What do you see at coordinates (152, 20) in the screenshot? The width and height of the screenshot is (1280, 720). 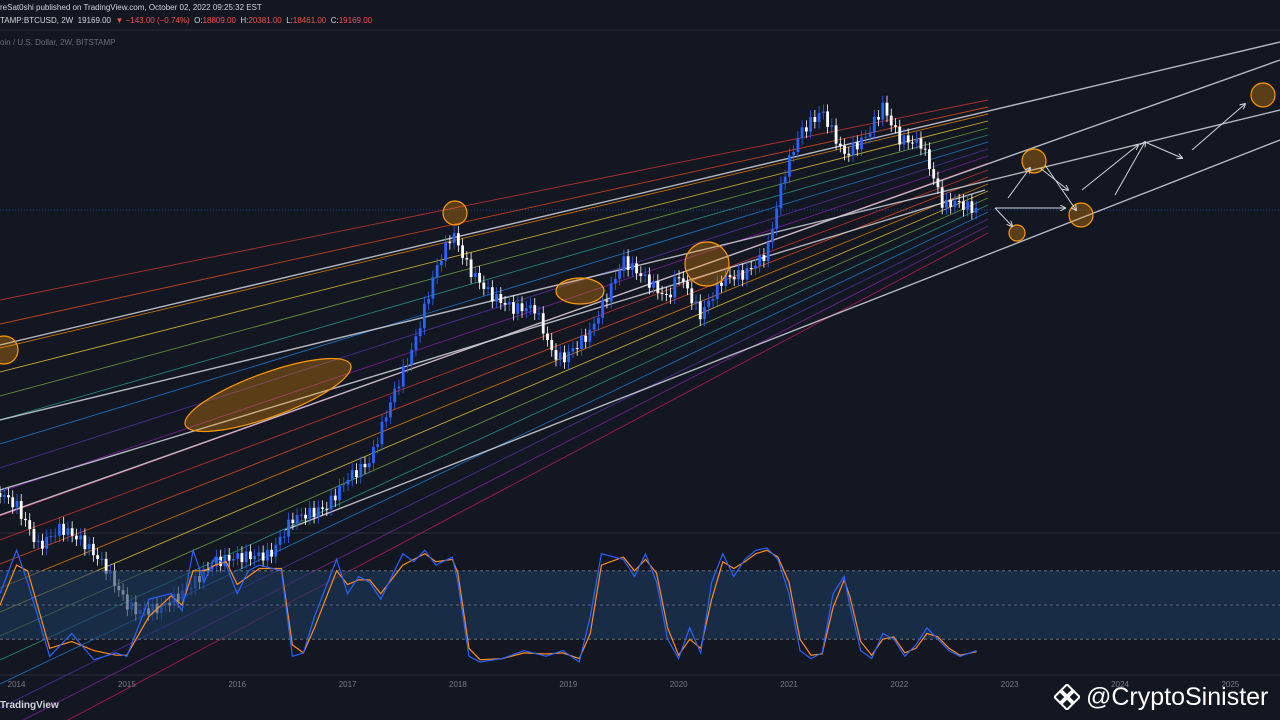 I see `price-change: ▼ −143.00 (−0.74%)` at bounding box center [152, 20].